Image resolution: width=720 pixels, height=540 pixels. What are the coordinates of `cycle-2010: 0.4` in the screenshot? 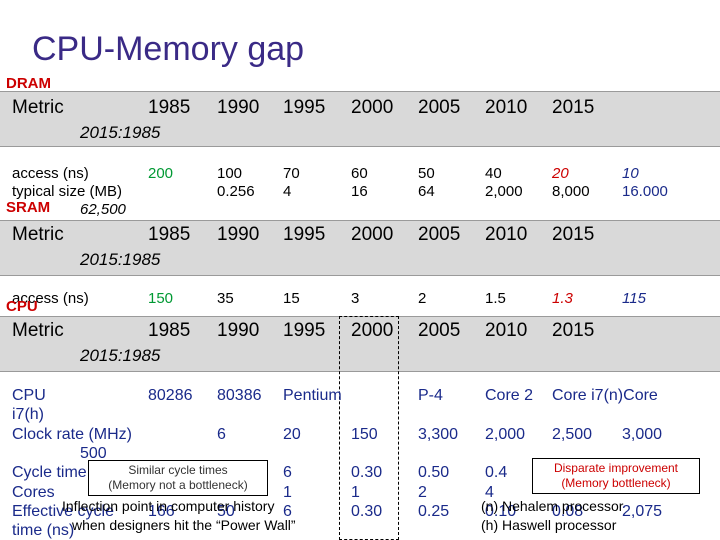 It's located at (496, 472).